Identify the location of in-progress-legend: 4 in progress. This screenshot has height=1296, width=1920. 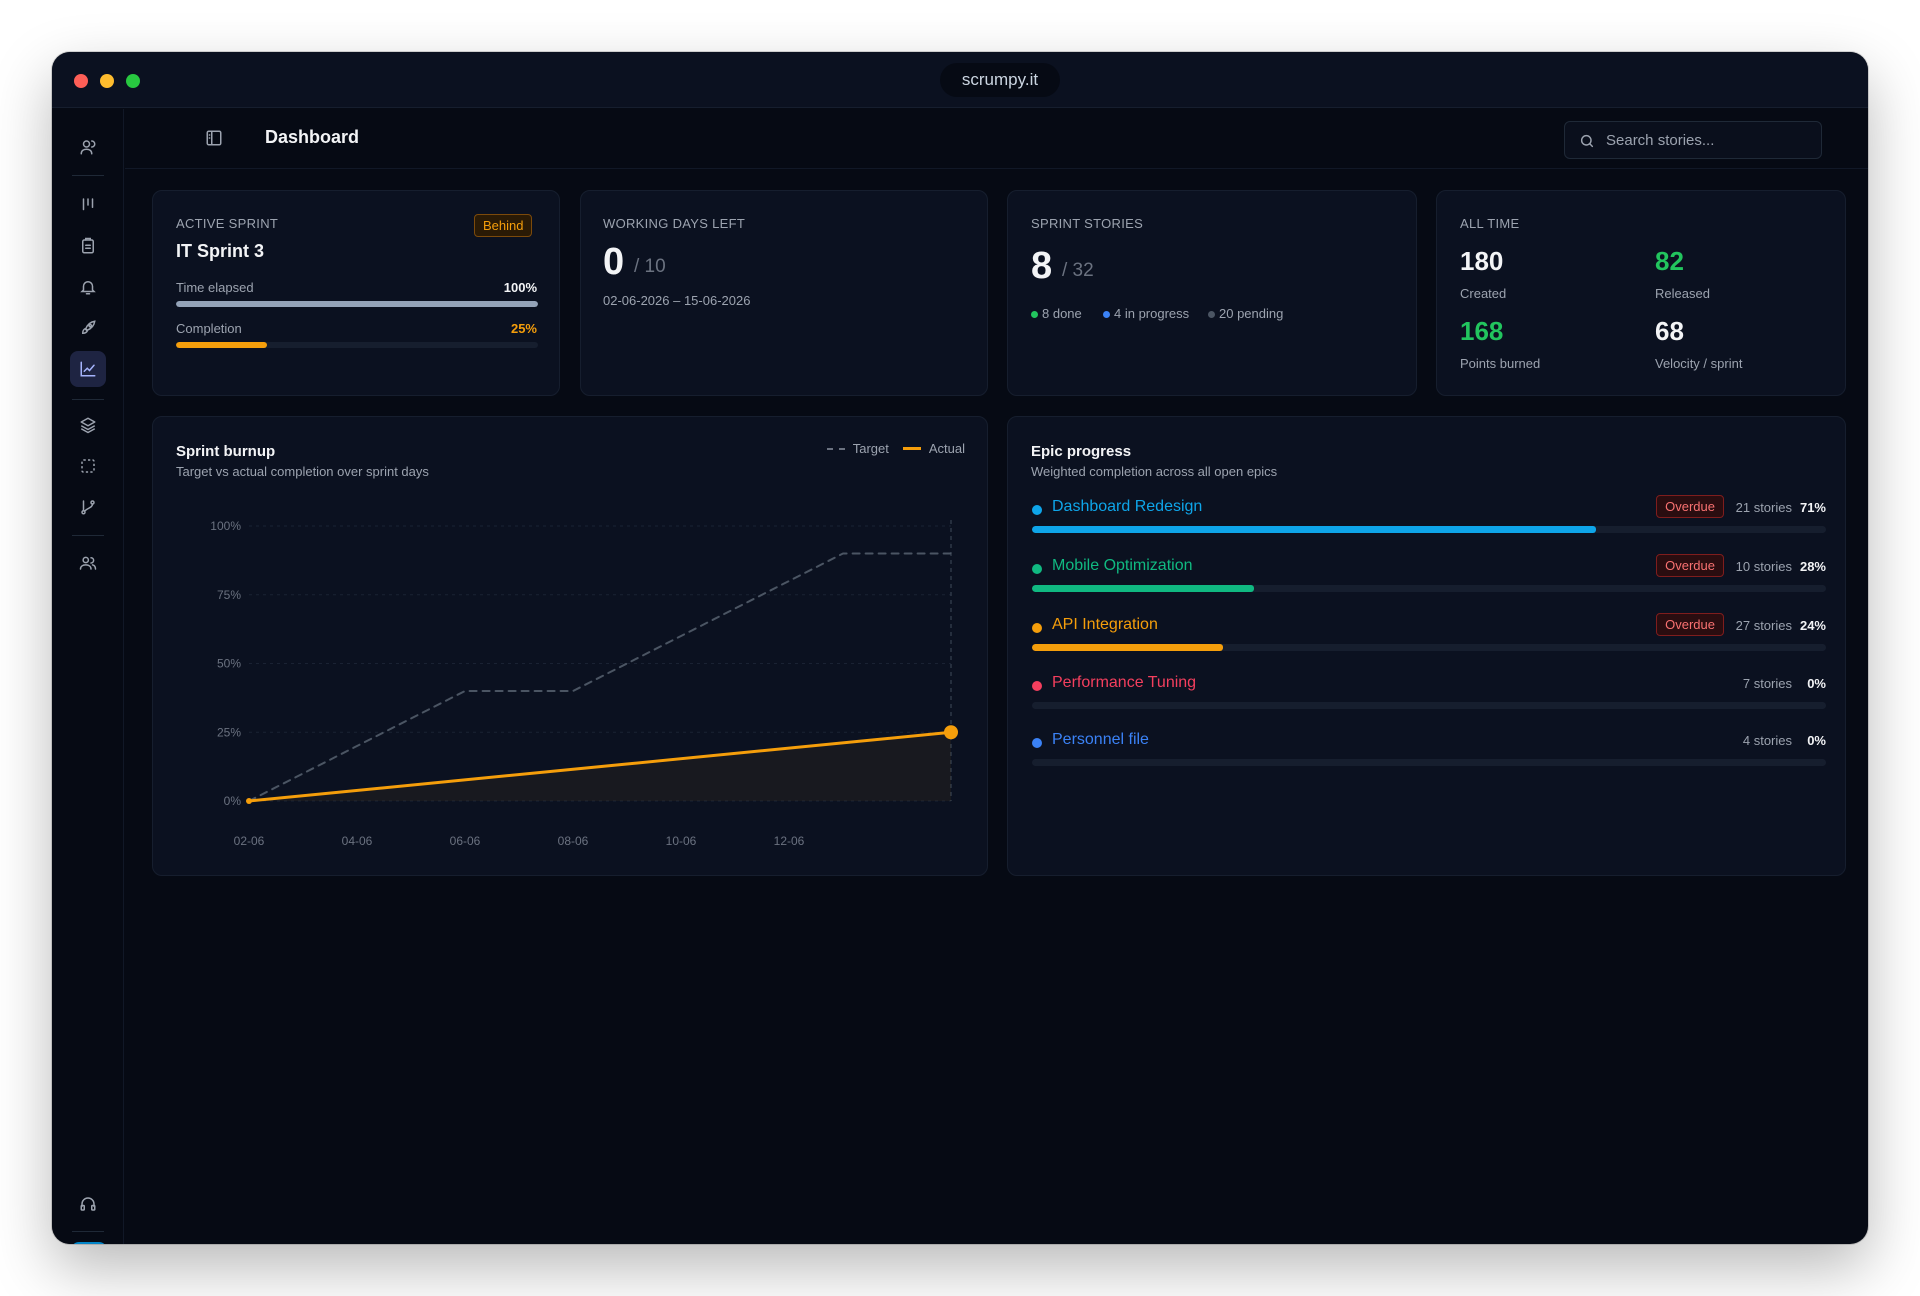
(1146, 313).